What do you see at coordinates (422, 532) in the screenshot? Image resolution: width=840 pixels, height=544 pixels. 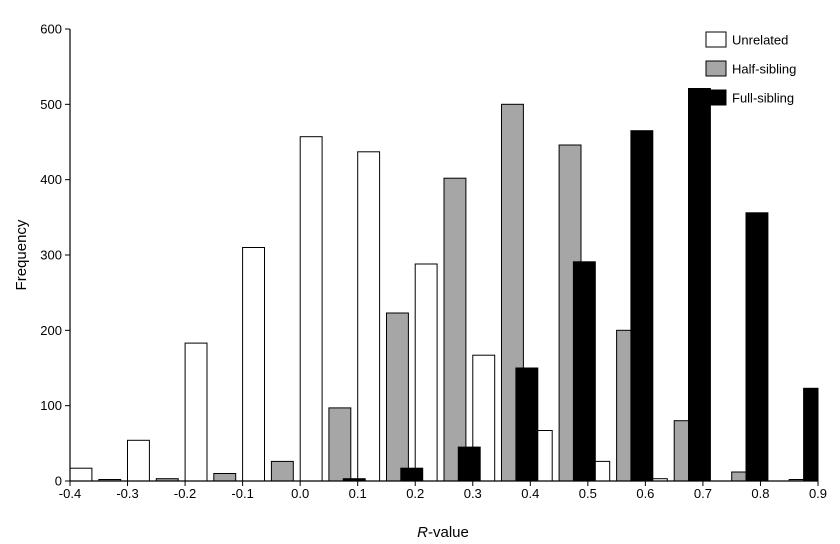 I see `x-axis-title-italic: R` at bounding box center [422, 532].